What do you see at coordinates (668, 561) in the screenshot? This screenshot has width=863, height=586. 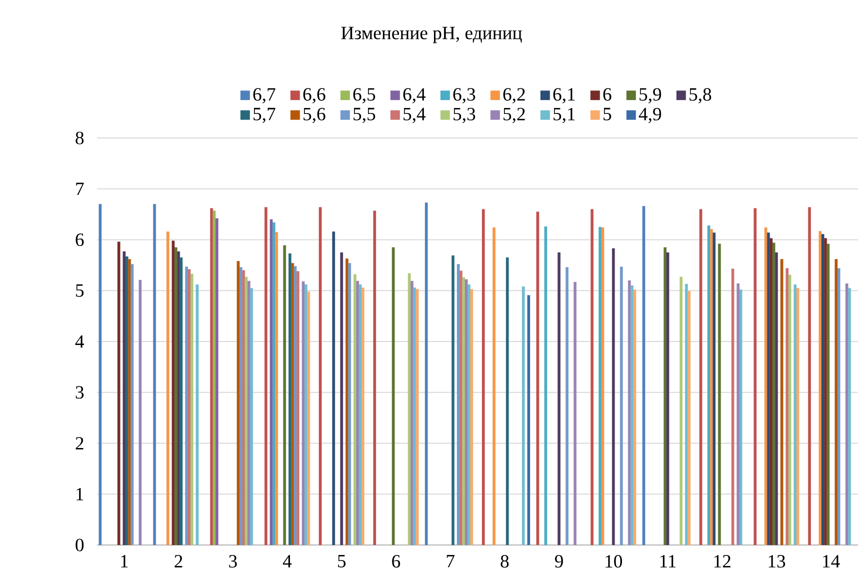 I see `x-tick-label: 11` at bounding box center [668, 561].